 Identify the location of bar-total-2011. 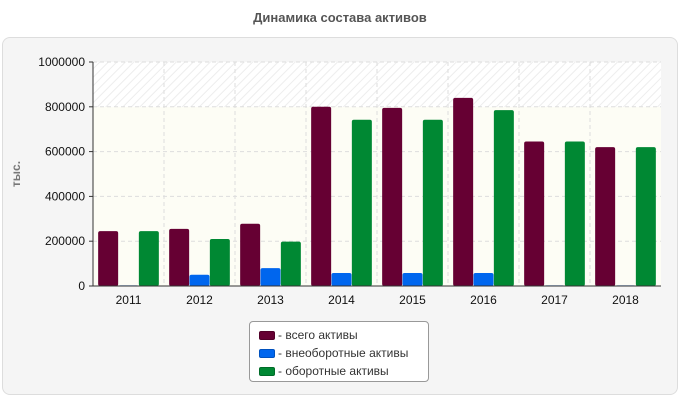
(108, 258).